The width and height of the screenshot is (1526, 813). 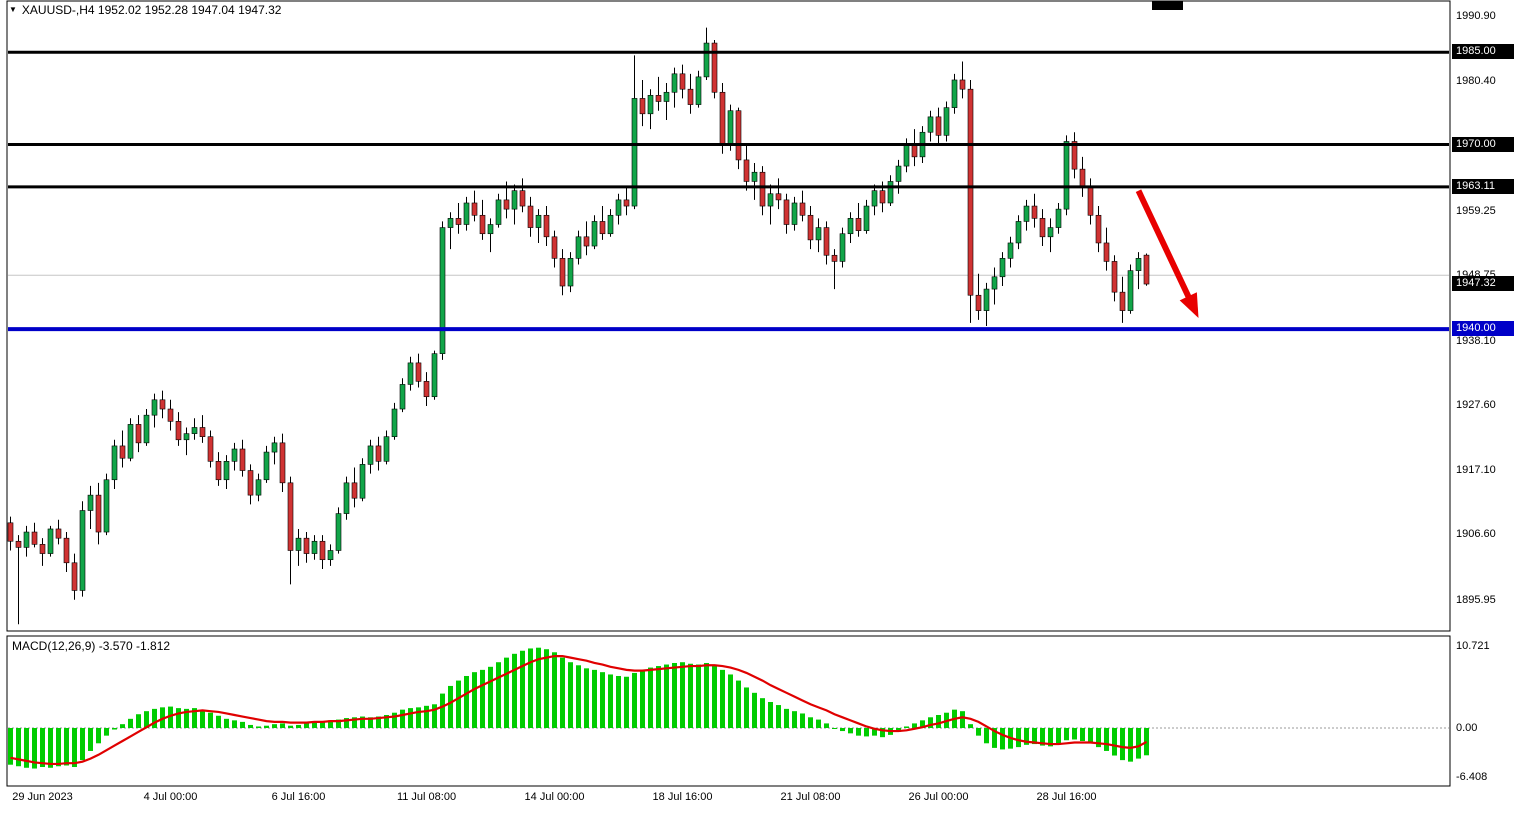 I want to click on chart-caret-icon: ▼, so click(x=13, y=9).